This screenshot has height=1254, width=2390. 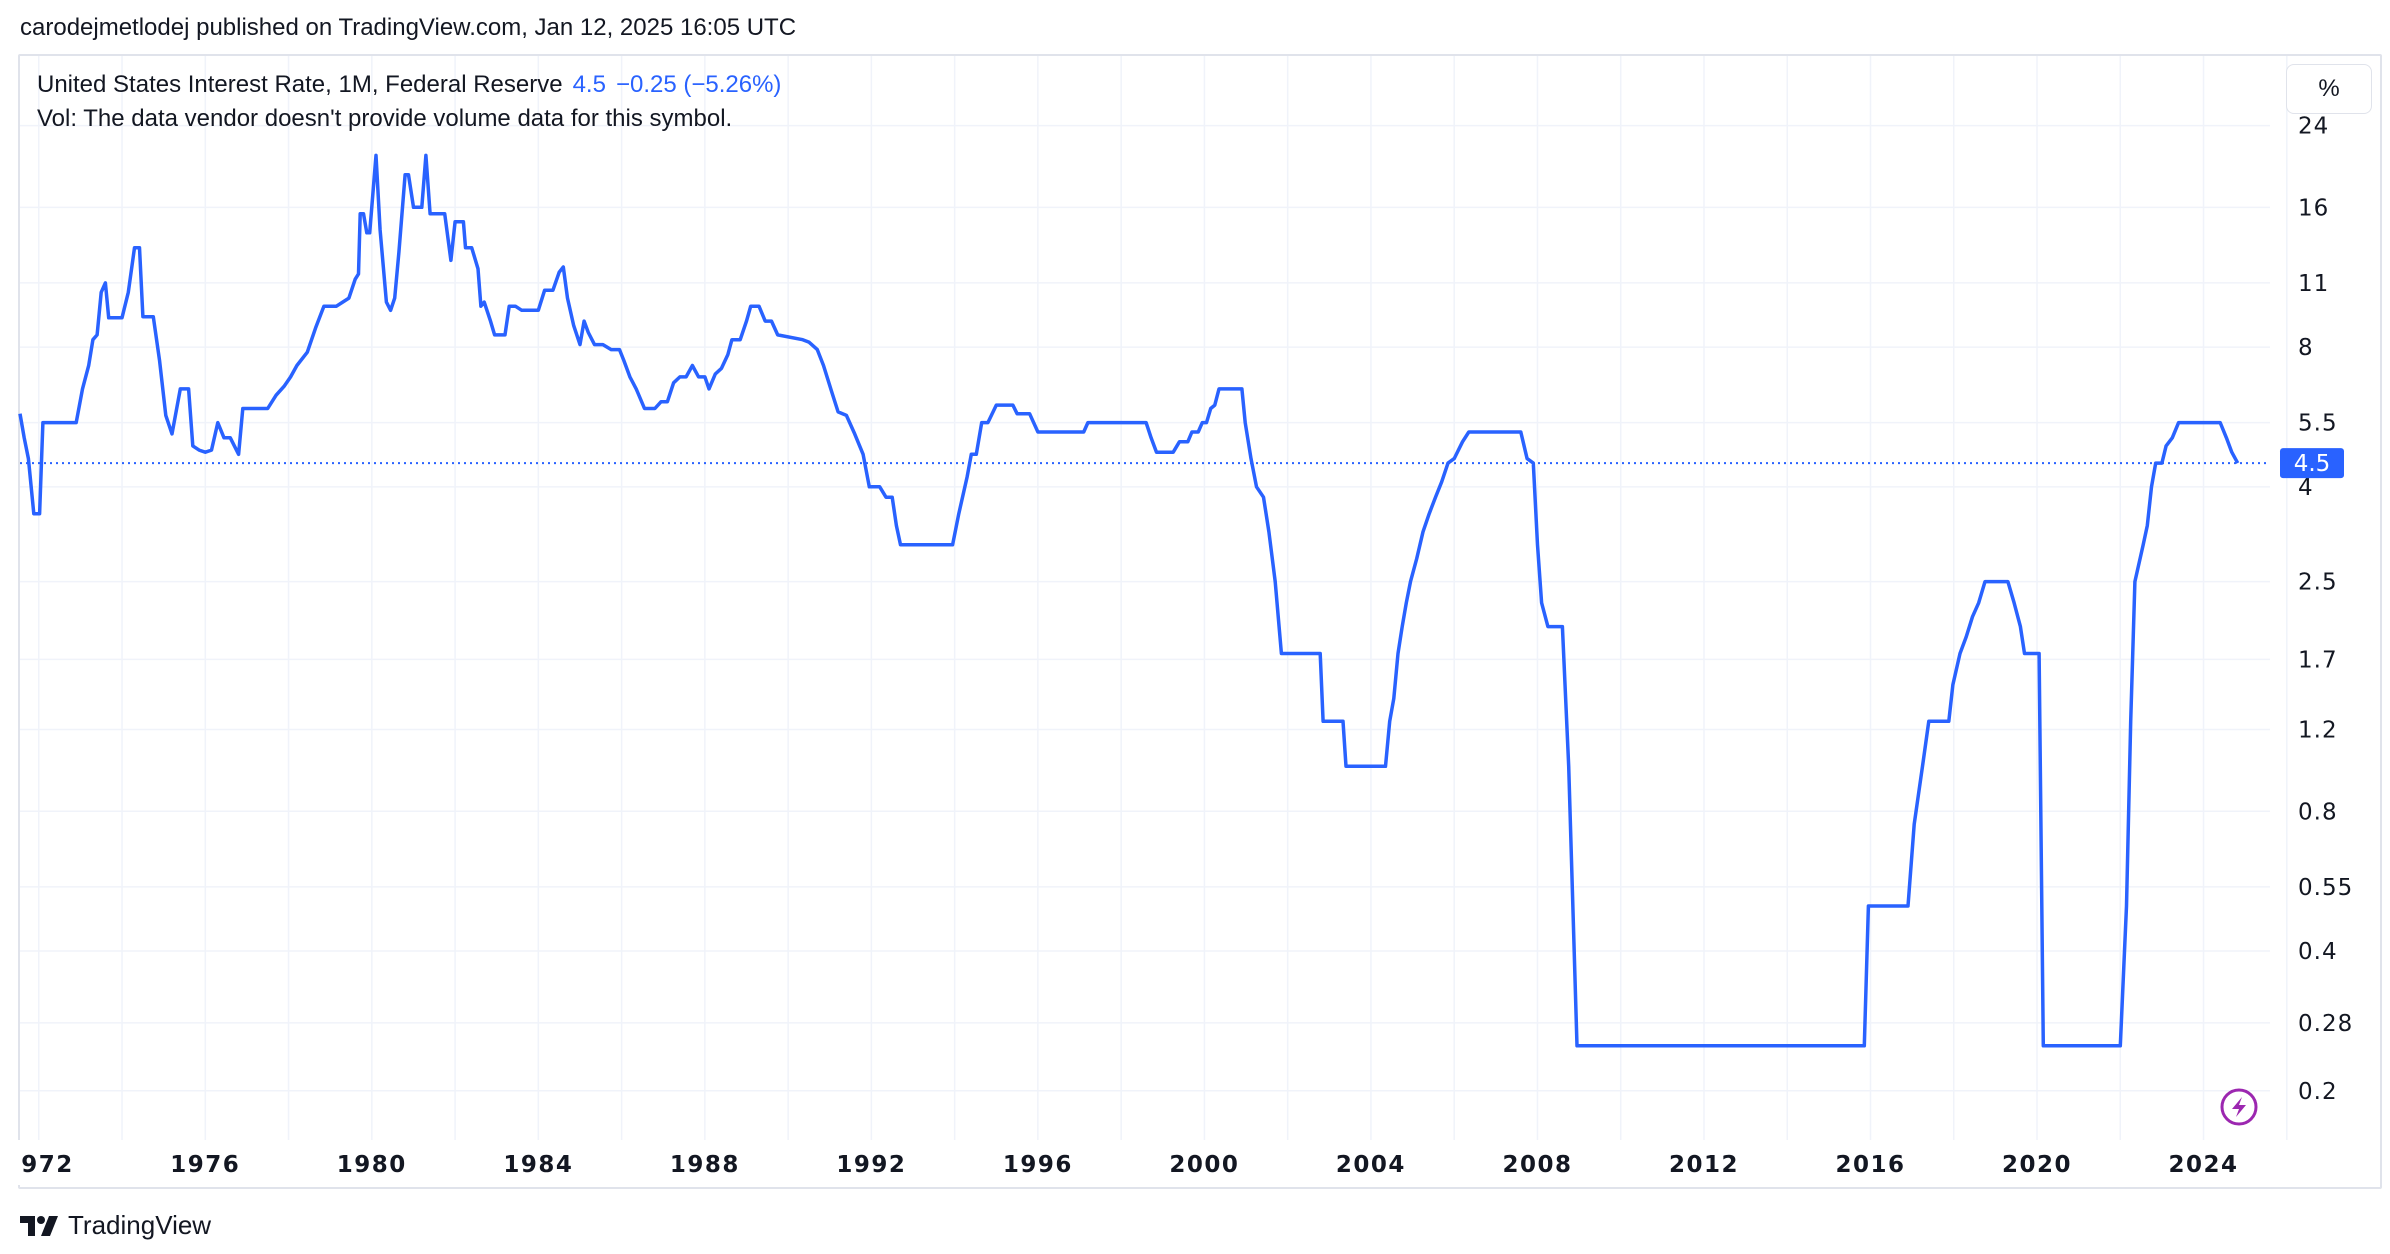 I want to click on x-tick-label: 1992, so click(x=871, y=1165).